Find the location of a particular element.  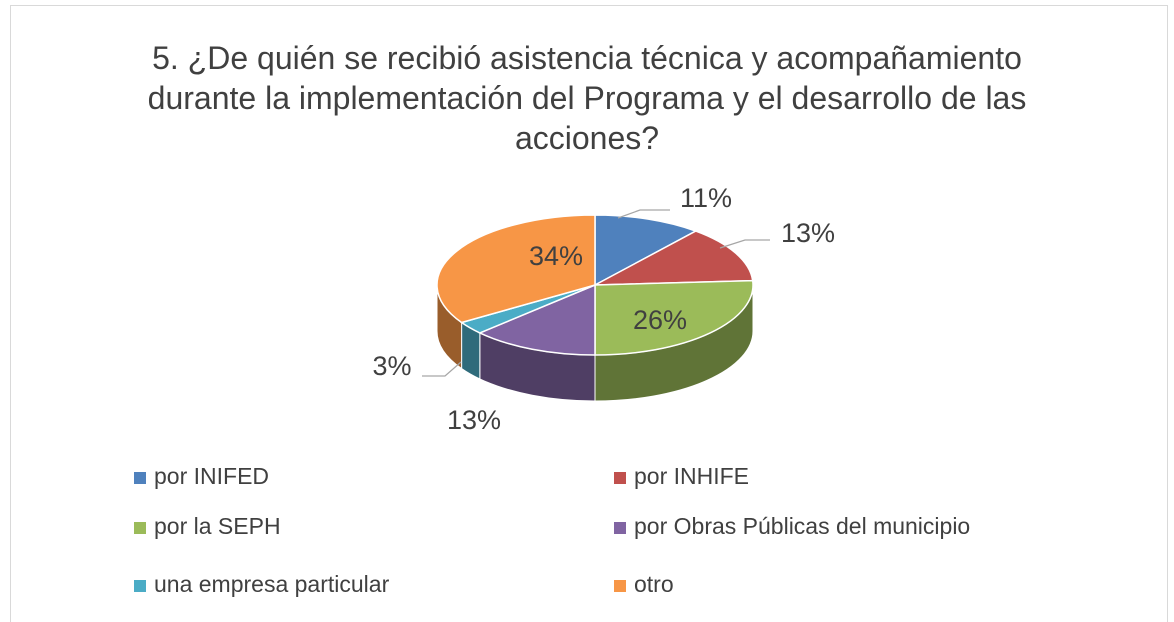

legend-label: por INIFED is located at coordinates (211, 476).